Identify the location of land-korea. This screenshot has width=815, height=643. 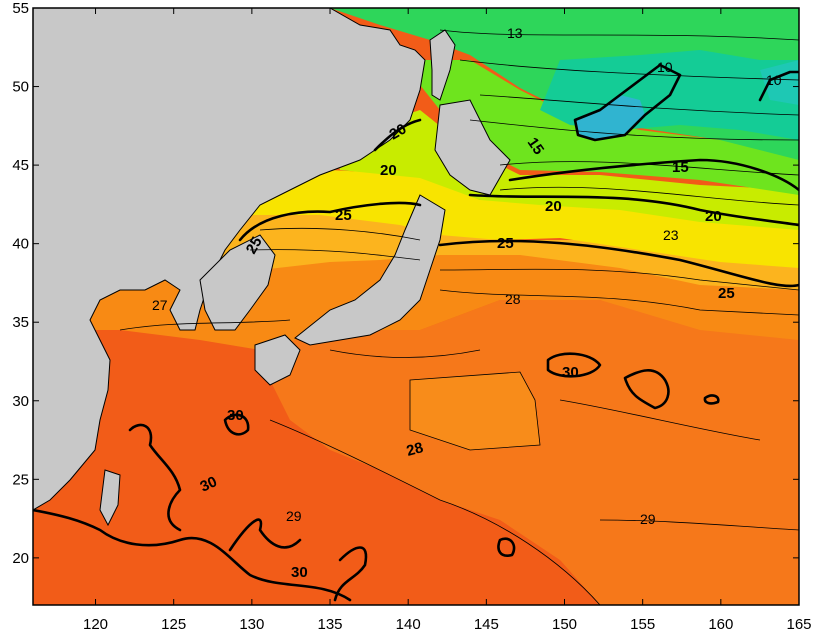
(237, 282).